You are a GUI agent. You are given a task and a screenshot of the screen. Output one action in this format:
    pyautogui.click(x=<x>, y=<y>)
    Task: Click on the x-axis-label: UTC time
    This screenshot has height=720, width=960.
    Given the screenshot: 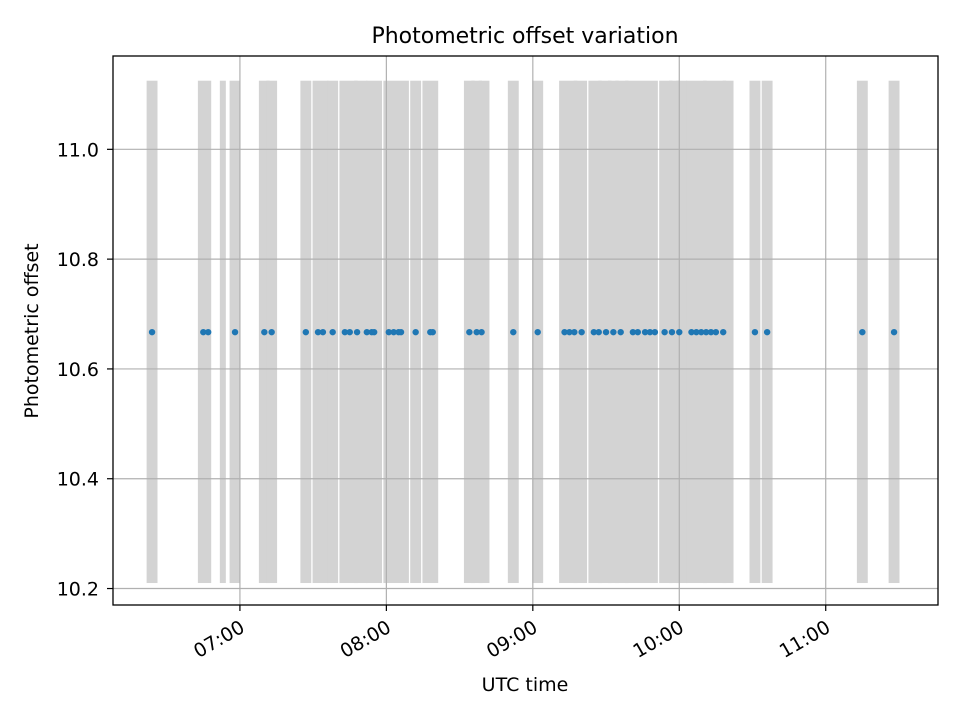 What is the action you would take?
    pyautogui.click(x=525, y=685)
    